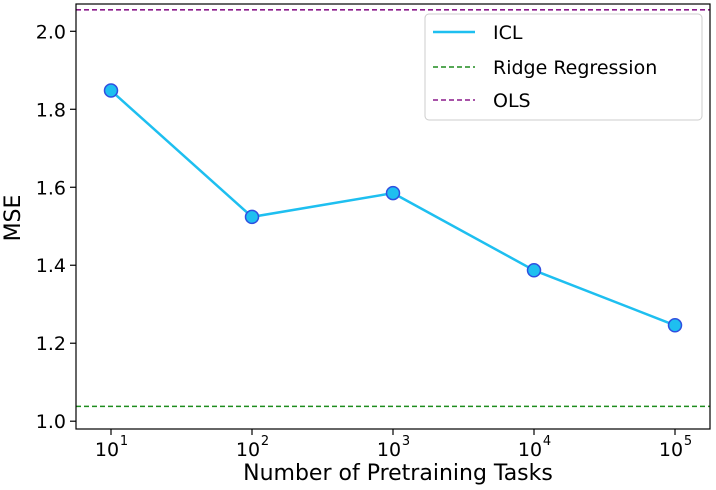  I want to click on y-axis-title: MSE, so click(13, 218).